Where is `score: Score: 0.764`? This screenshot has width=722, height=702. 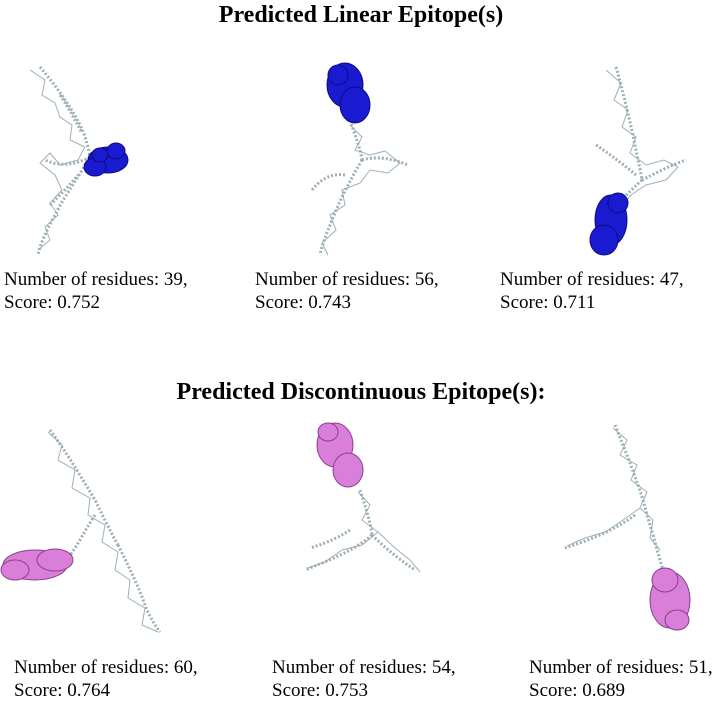
score: Score: 0.764 is located at coordinates (62, 690).